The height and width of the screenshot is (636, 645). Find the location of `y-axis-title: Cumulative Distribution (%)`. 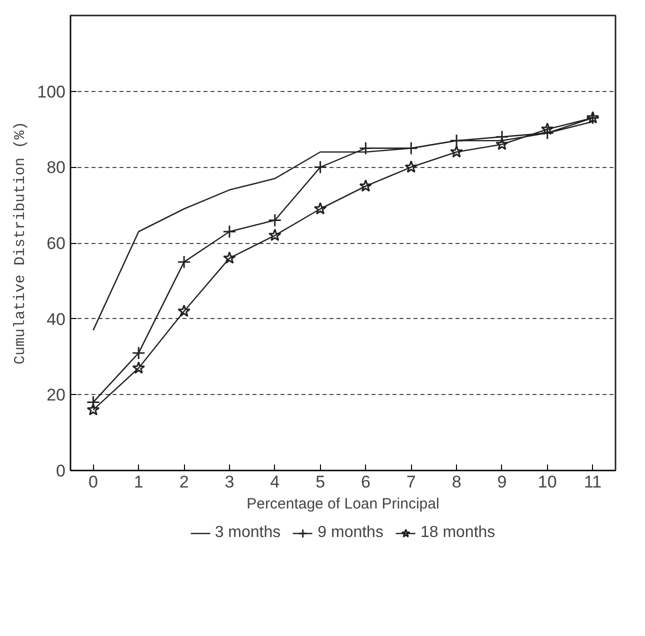

y-axis-title: Cumulative Distribution (%) is located at coordinates (21, 243).